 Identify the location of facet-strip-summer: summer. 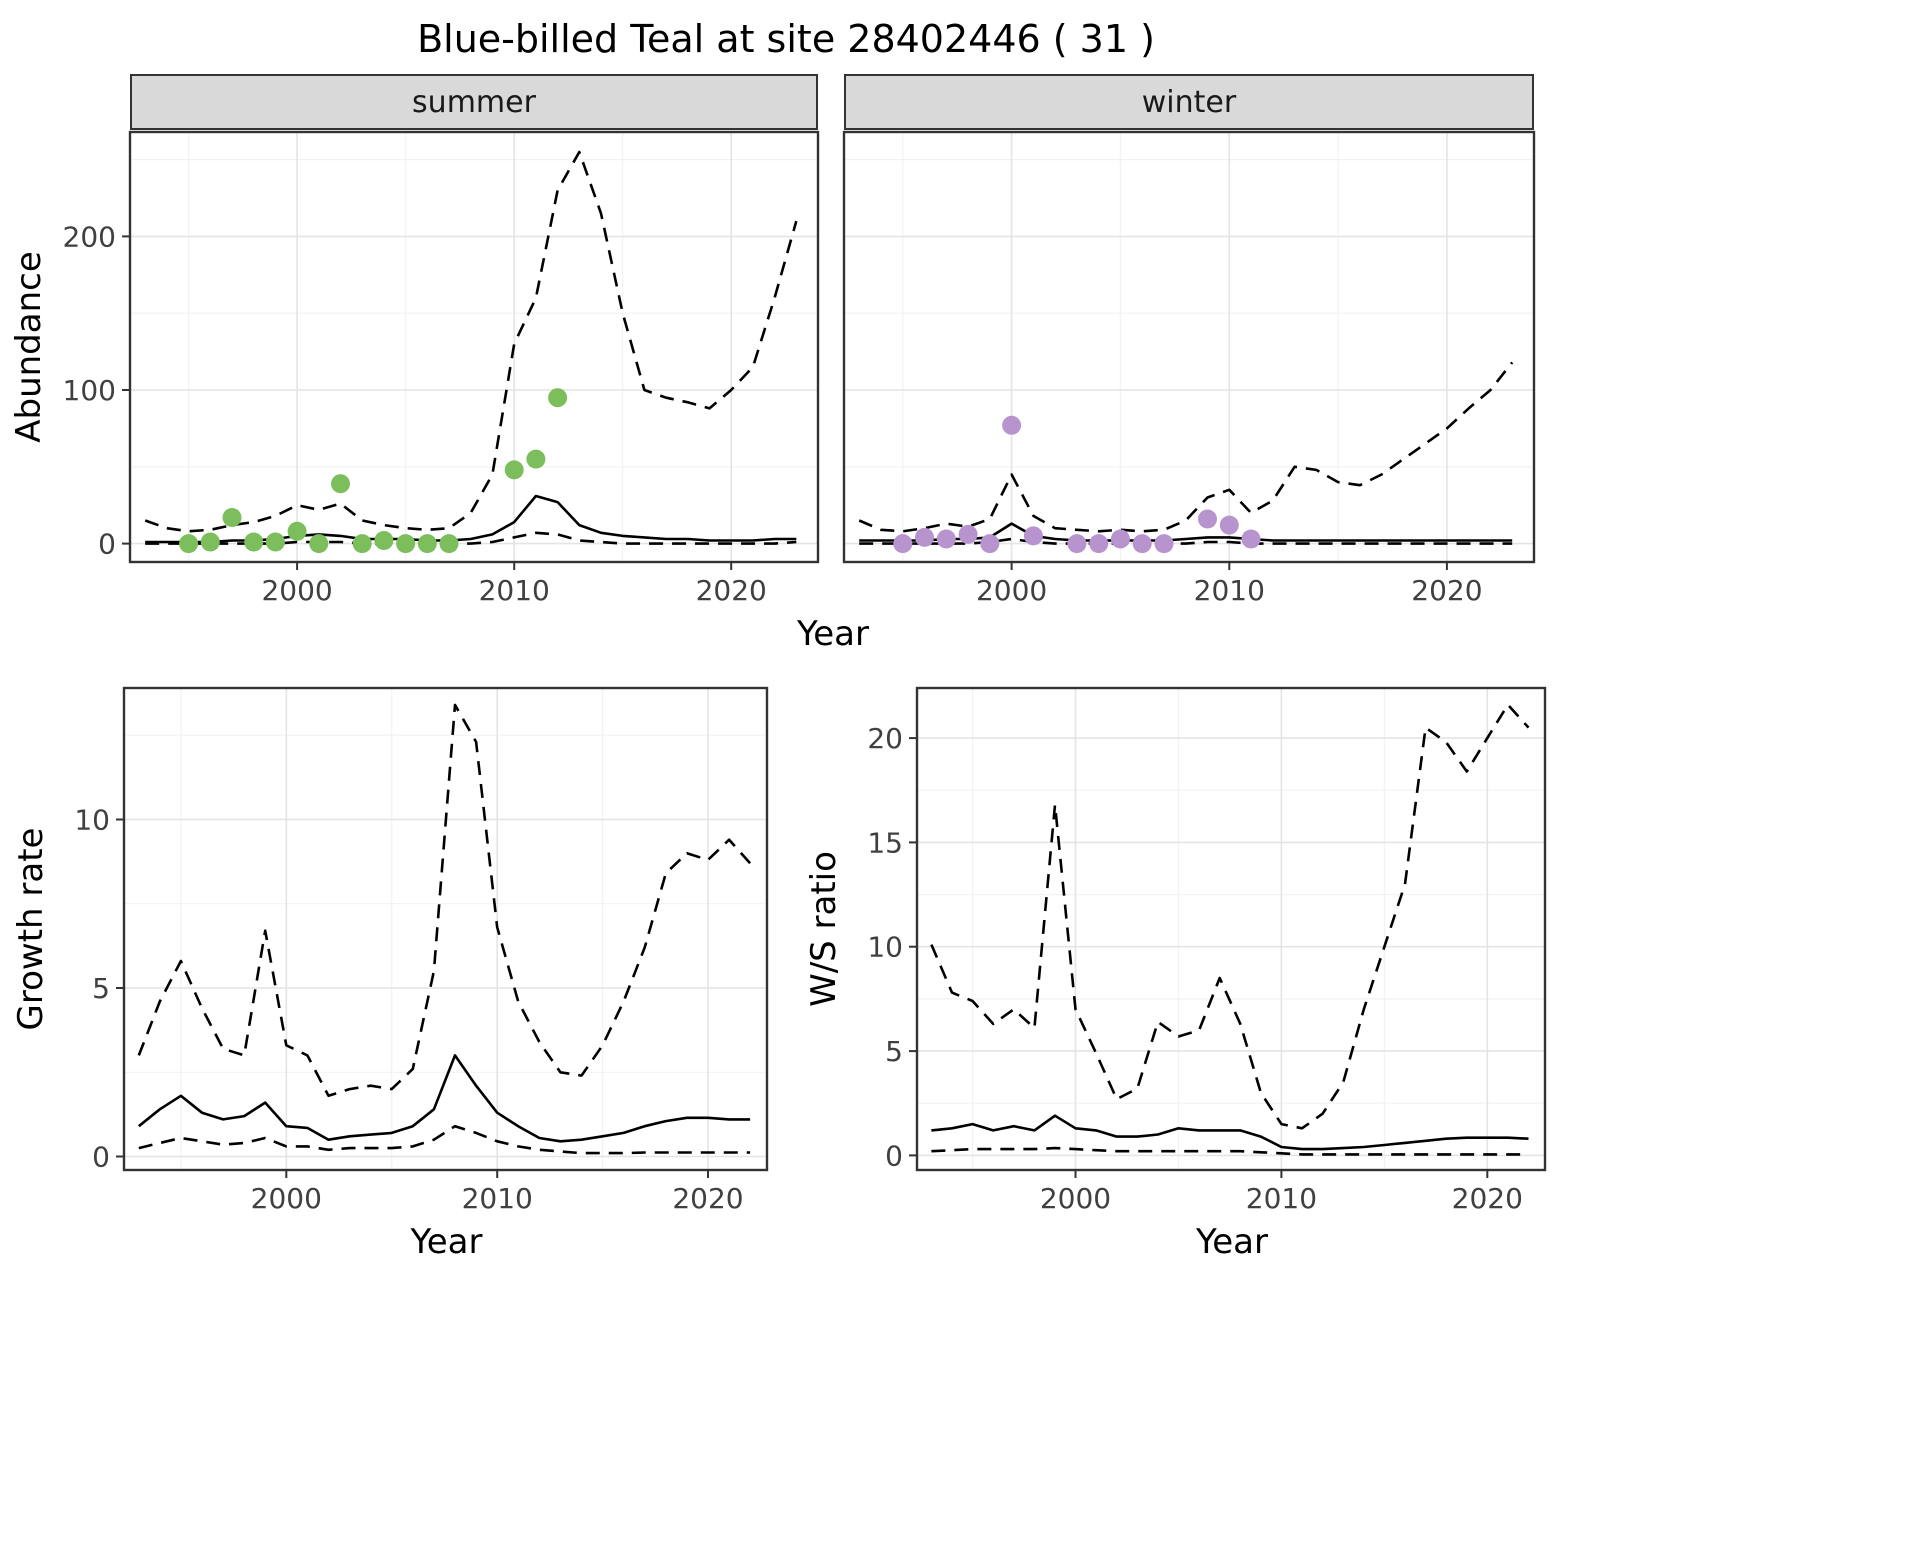
(474, 102).